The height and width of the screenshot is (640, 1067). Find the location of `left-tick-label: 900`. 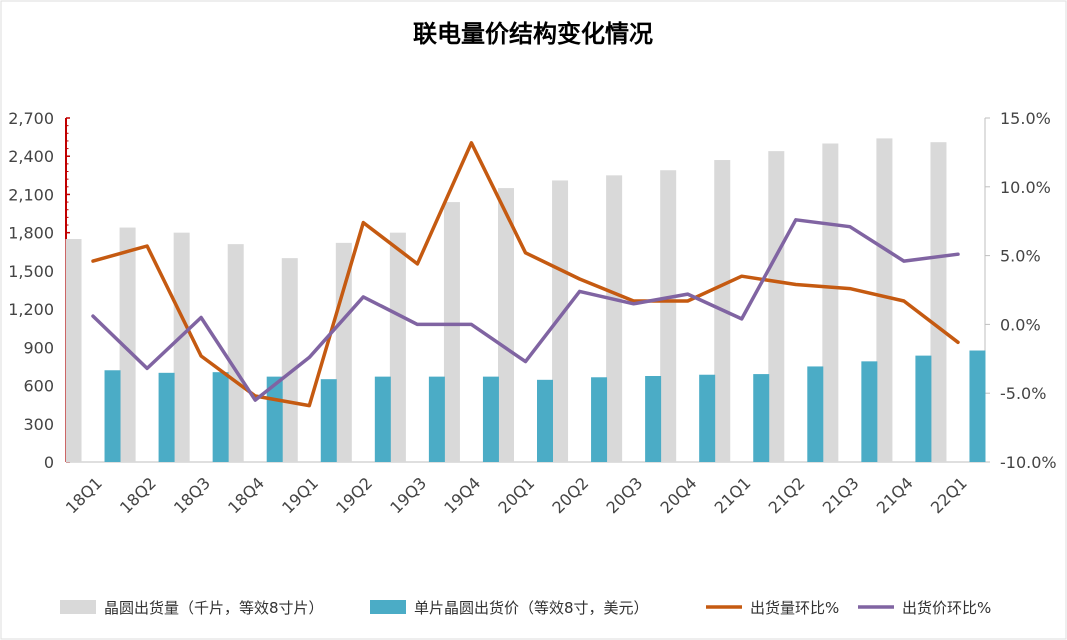

left-tick-label: 900 is located at coordinates (38, 347).